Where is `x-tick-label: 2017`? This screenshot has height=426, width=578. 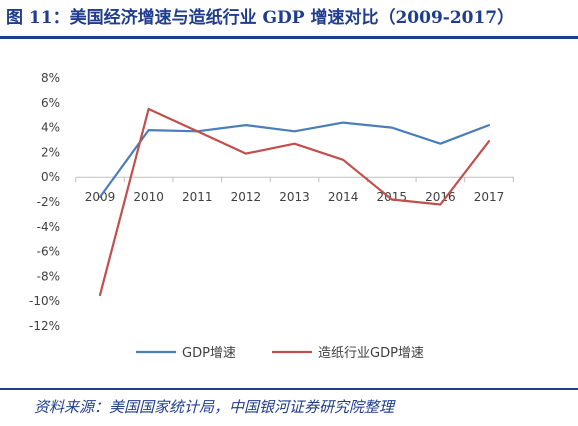 x-tick-label: 2017 is located at coordinates (489, 197).